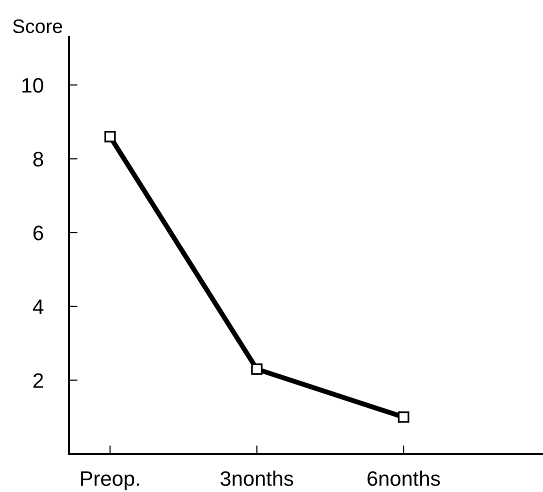 The height and width of the screenshot is (492, 543). Describe the element at coordinates (38, 307) in the screenshot. I see `y-tick-label: 4` at that location.